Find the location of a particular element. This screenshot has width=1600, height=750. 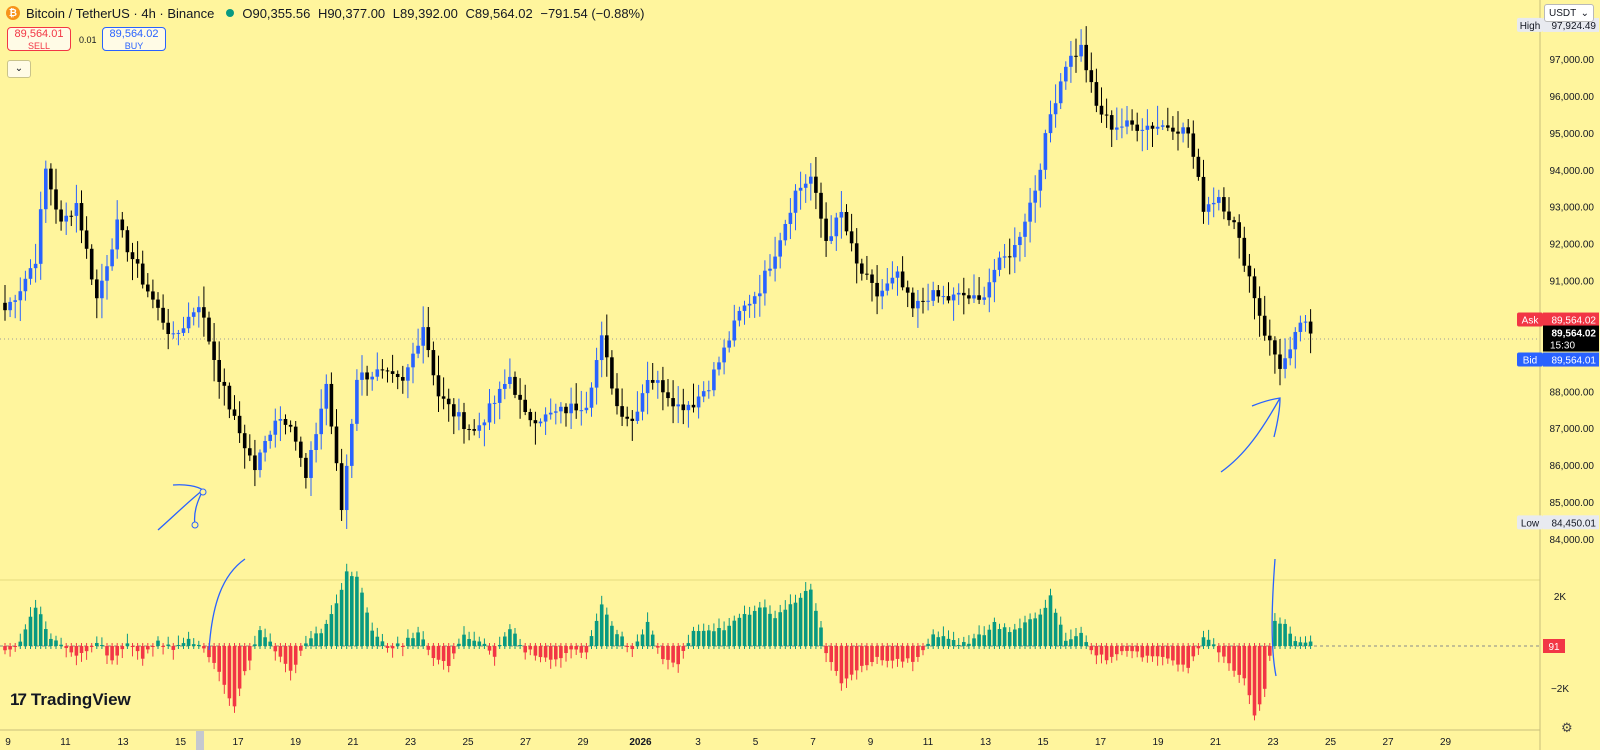

gear-icon: ⚙ is located at coordinates (1567, 727).